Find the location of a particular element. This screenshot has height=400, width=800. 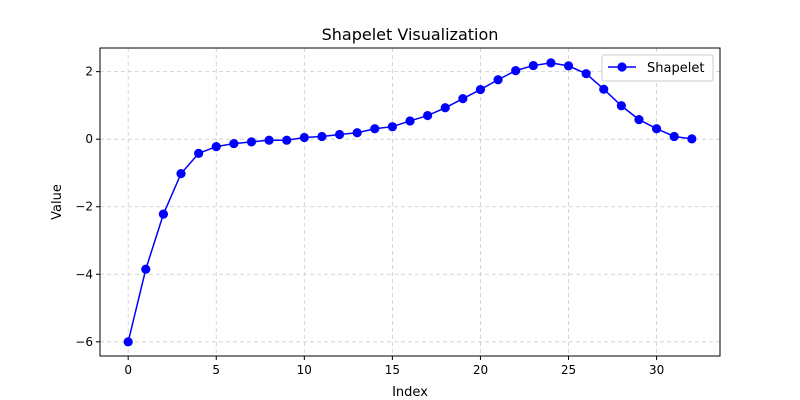

y-tick-label: −4 is located at coordinates (84, 274).